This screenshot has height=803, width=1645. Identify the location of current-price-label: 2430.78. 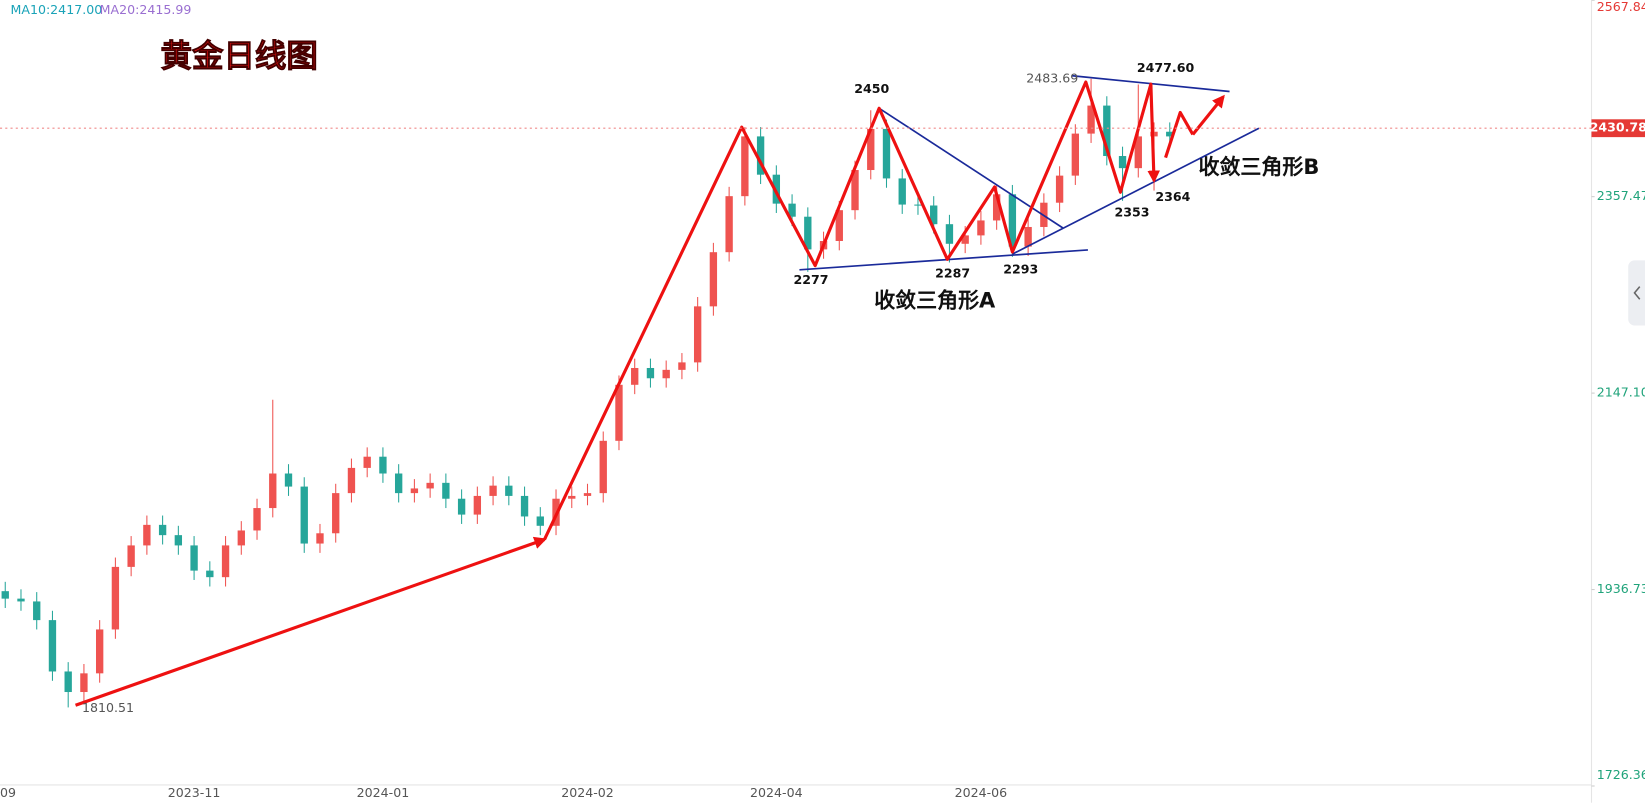
(1617, 127).